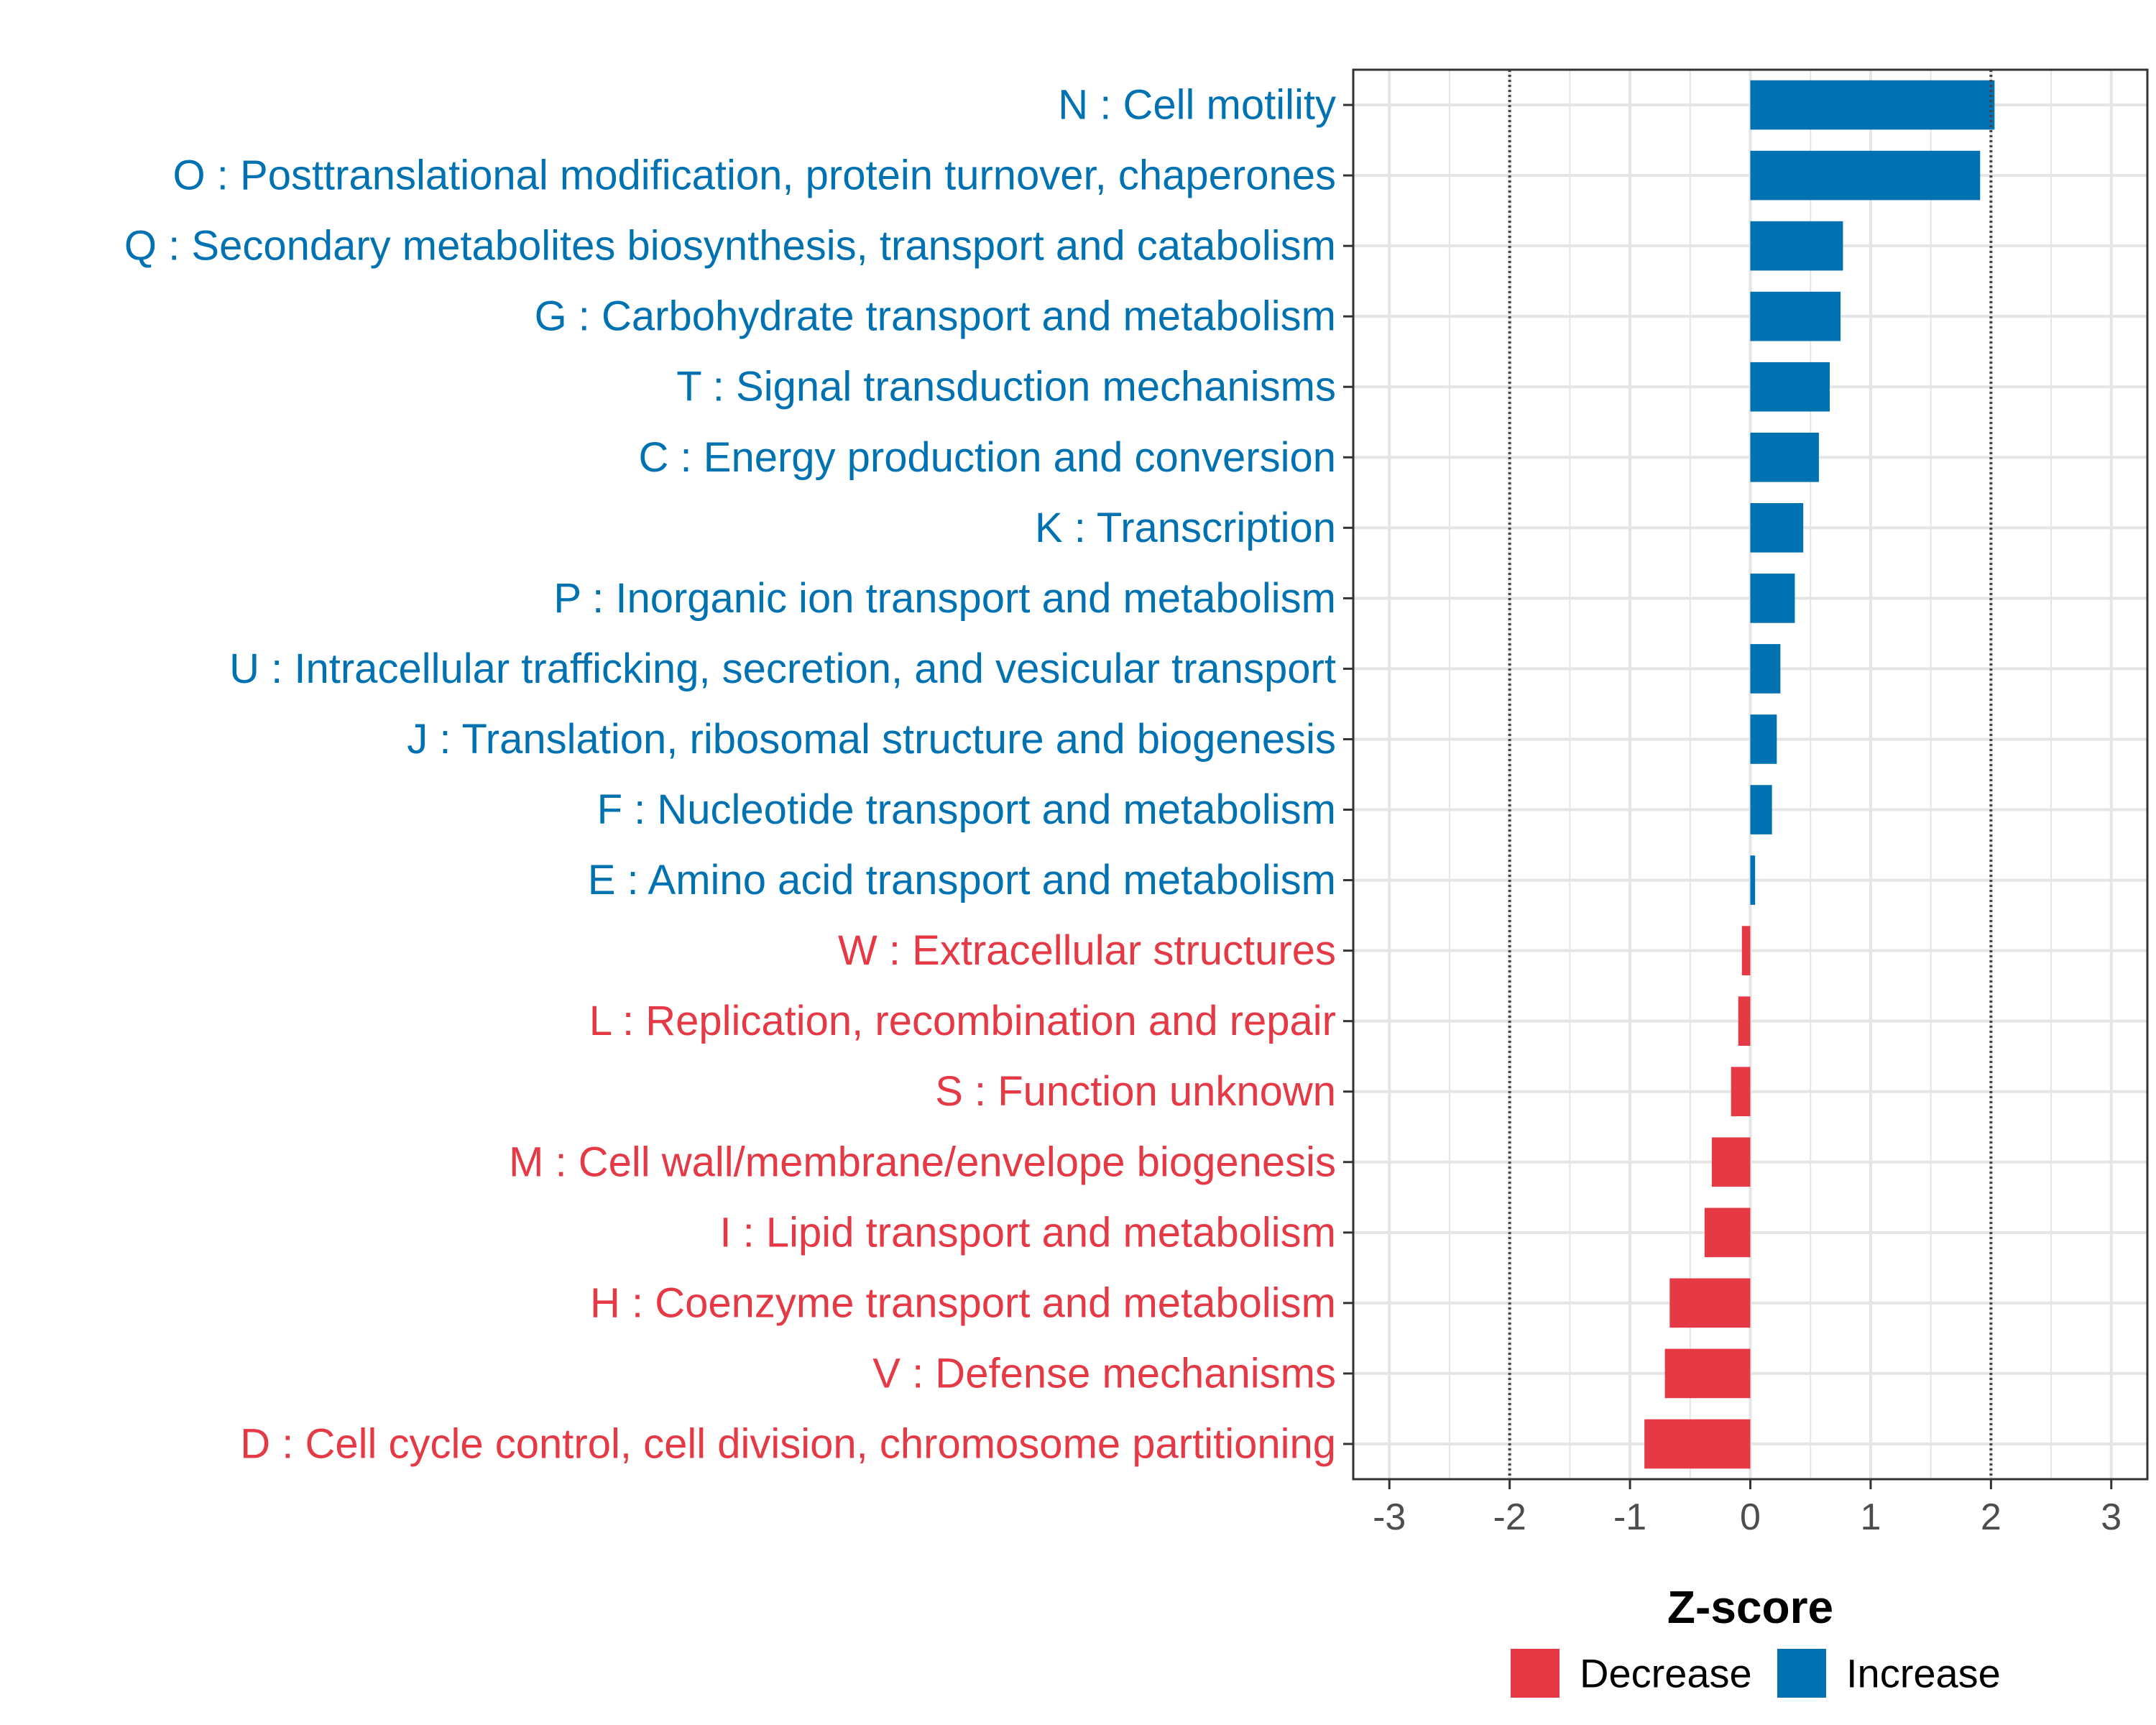 The width and height of the screenshot is (2156, 1725). What do you see at coordinates (1750, 1607) in the screenshot?
I see `x-axis-title: Z-score` at bounding box center [1750, 1607].